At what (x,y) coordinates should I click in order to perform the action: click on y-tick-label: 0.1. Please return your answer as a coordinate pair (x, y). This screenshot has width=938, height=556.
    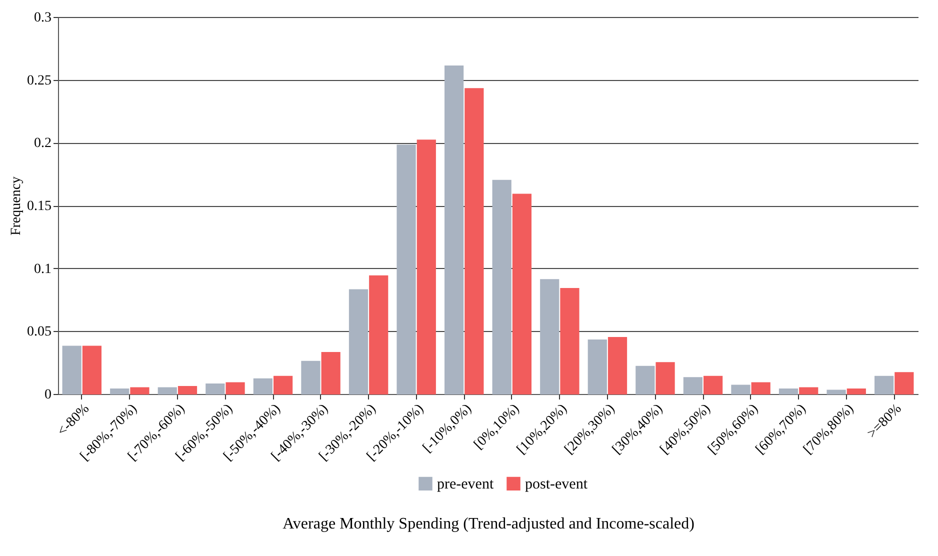
    Looking at the image, I should click on (43, 269).